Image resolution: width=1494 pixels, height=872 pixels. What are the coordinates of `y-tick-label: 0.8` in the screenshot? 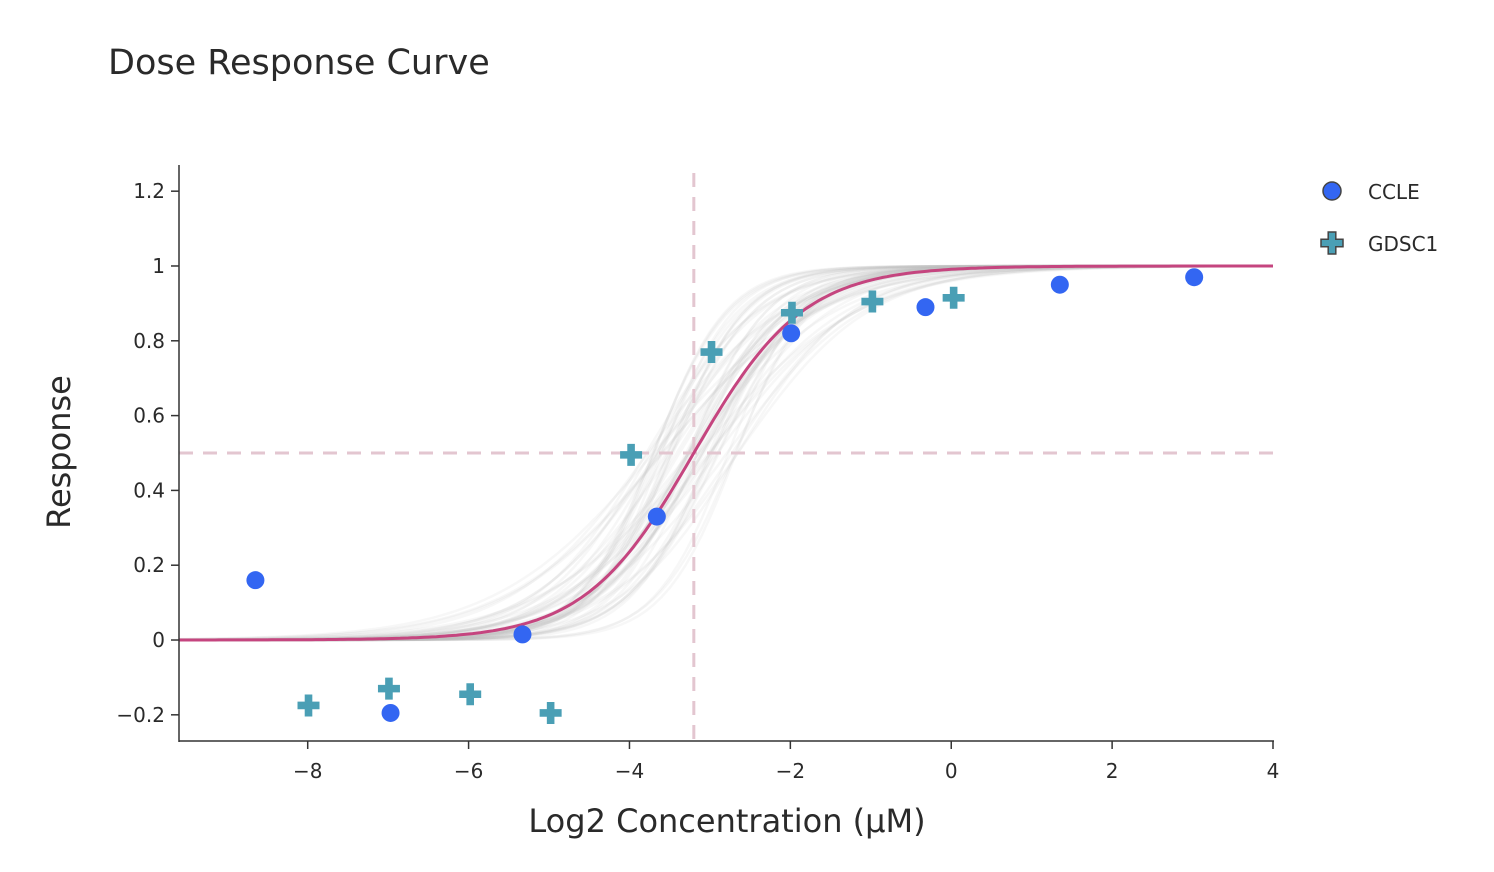 It's located at (149, 341).